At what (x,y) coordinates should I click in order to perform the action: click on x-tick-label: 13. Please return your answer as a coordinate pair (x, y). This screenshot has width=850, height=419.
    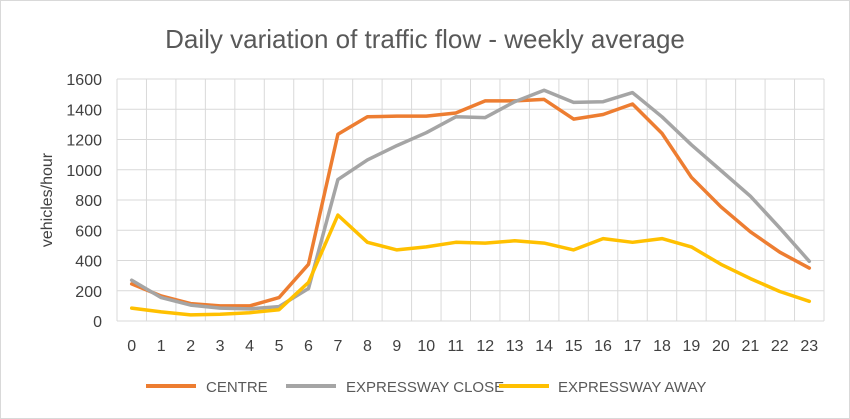
    Looking at the image, I should click on (515, 346).